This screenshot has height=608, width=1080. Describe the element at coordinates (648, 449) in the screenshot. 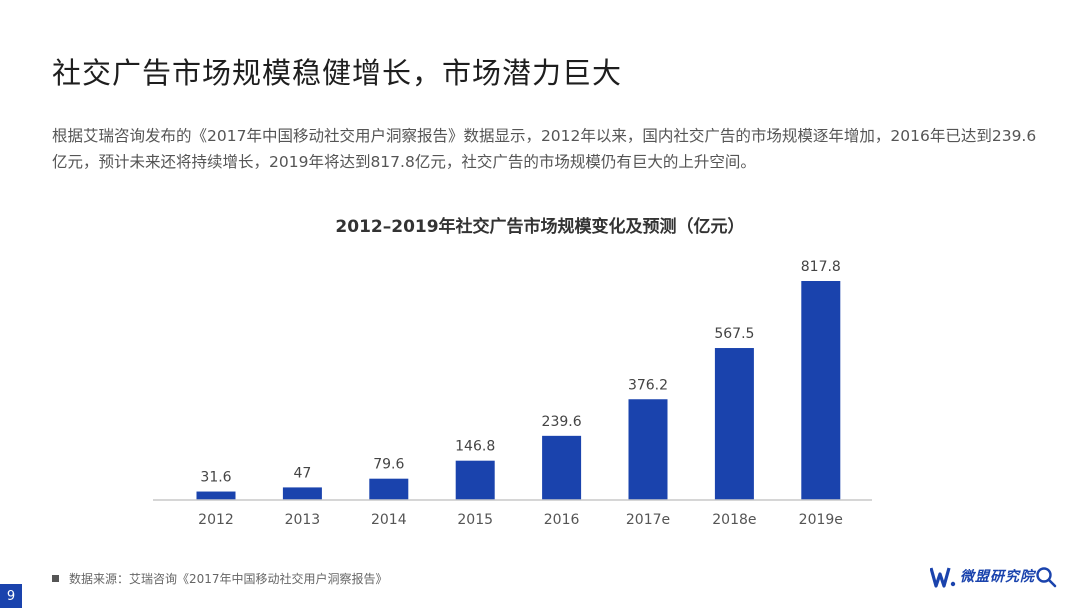

I see `bar-2017e` at that location.